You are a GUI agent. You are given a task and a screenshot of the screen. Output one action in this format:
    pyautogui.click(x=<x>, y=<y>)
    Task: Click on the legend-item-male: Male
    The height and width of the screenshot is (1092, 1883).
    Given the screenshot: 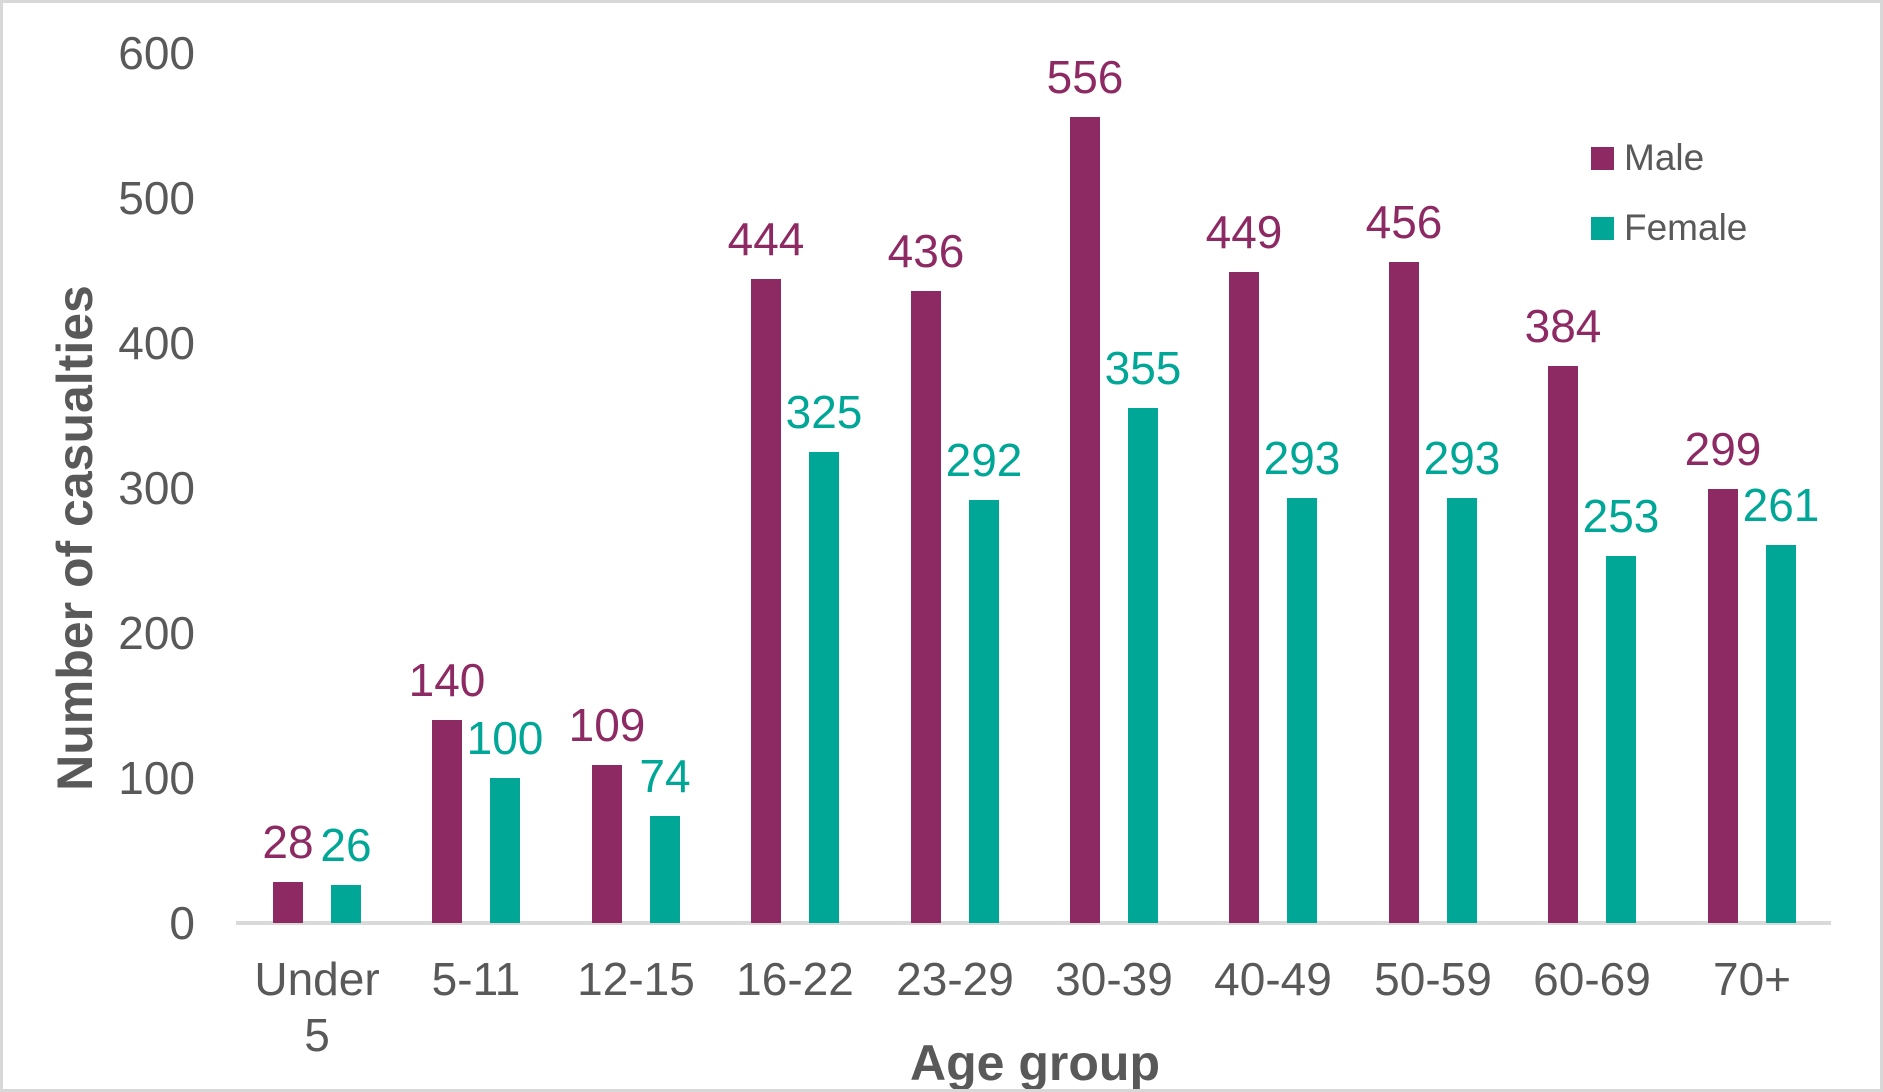 What is the action you would take?
    pyautogui.click(x=1669, y=158)
    